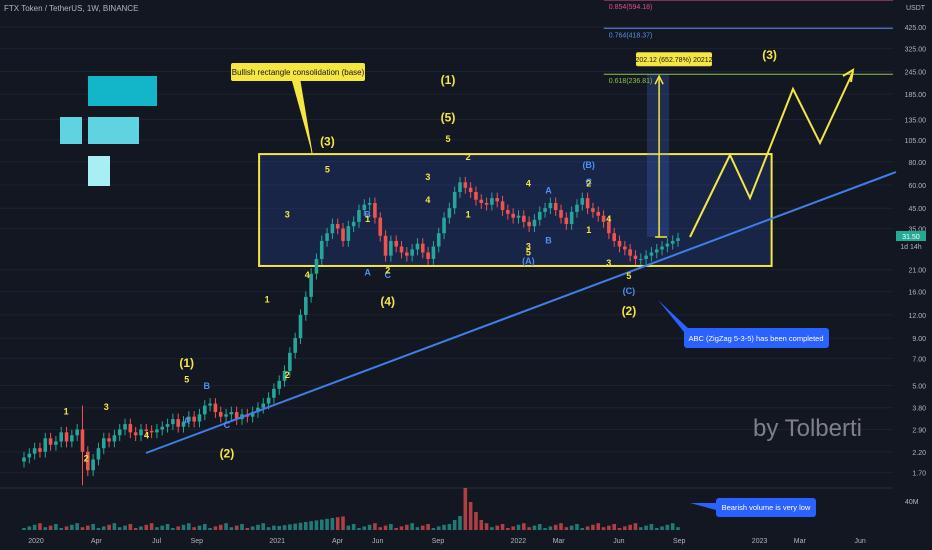 The image size is (932, 550). I want to click on wave-label: 4, so click(427, 200).